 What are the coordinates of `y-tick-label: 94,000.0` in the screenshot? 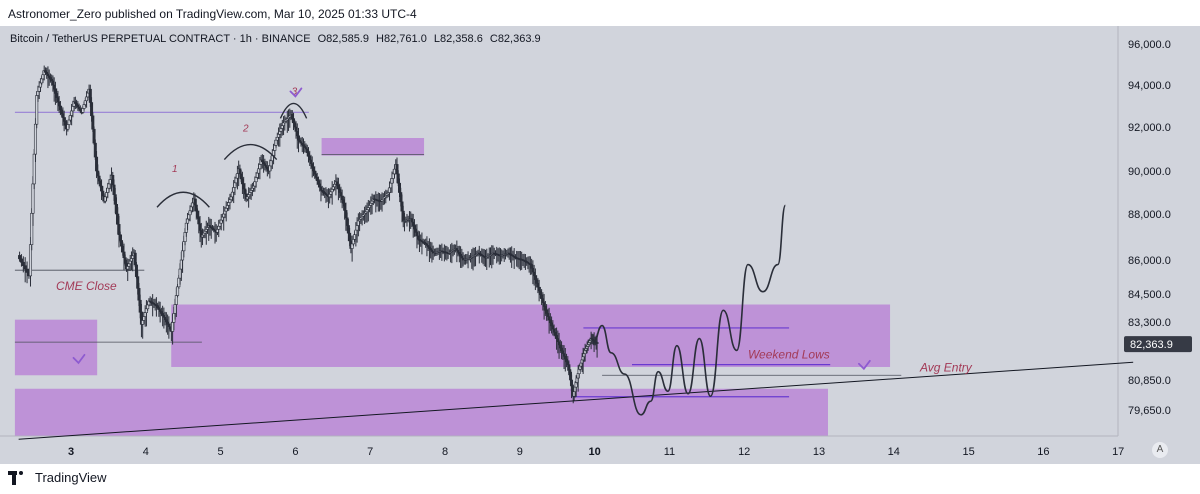 It's located at (1149, 86).